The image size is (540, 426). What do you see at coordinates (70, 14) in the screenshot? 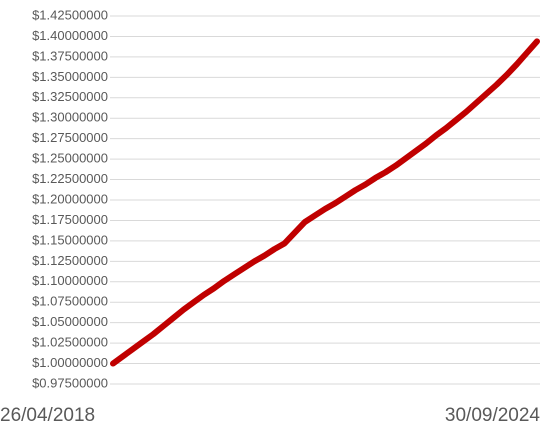
I see `y-tick-label: $1.42500000` at bounding box center [70, 14].